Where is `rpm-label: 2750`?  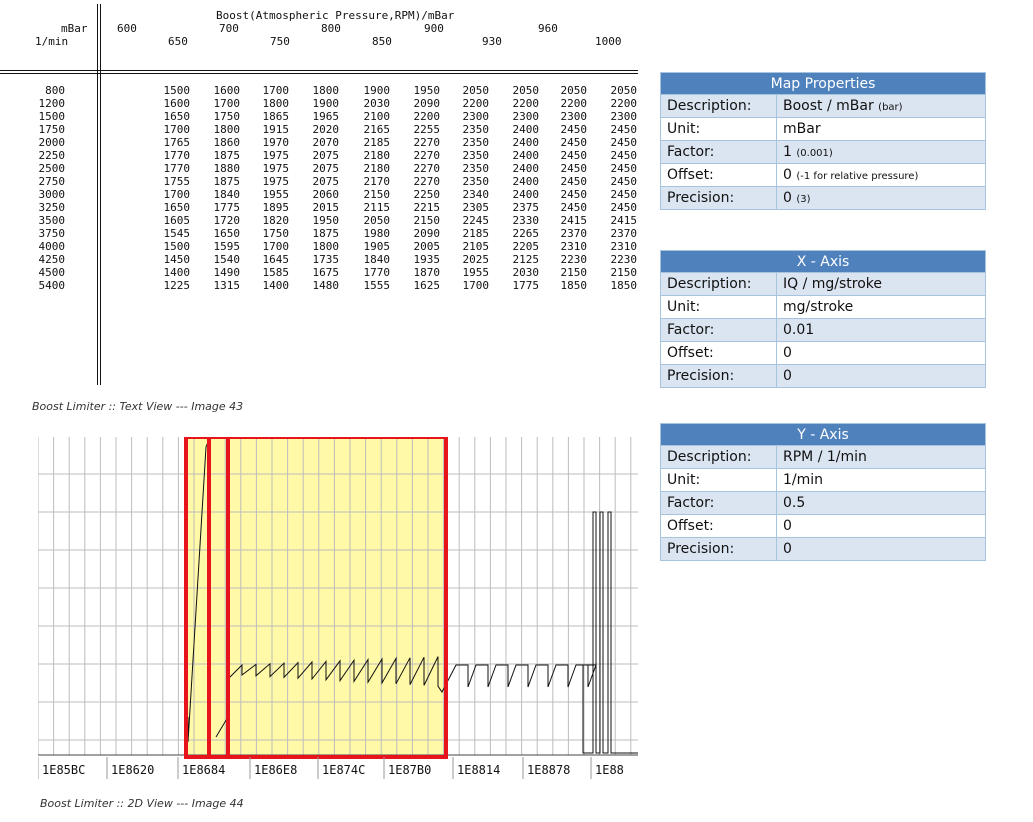 rpm-label: 2750 is located at coordinates (52, 181).